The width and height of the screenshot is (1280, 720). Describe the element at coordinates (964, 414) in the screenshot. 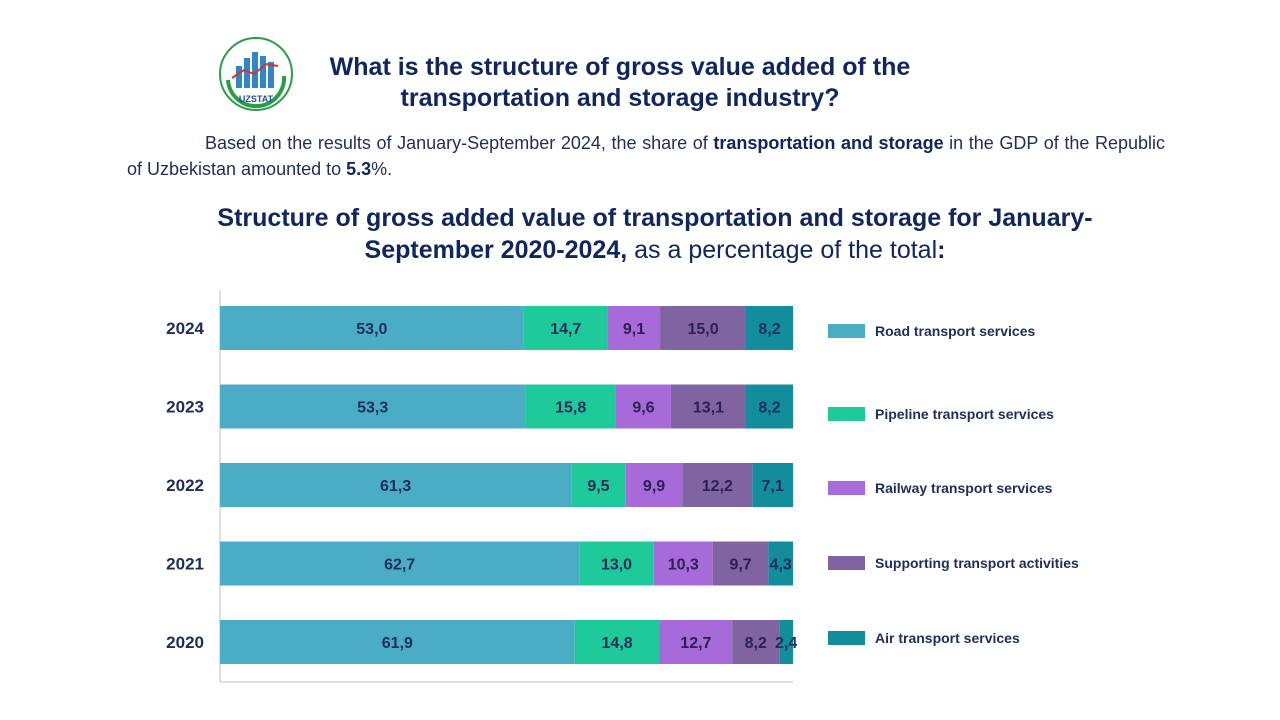

I see `legend-label: Pipeline transport services` at that location.